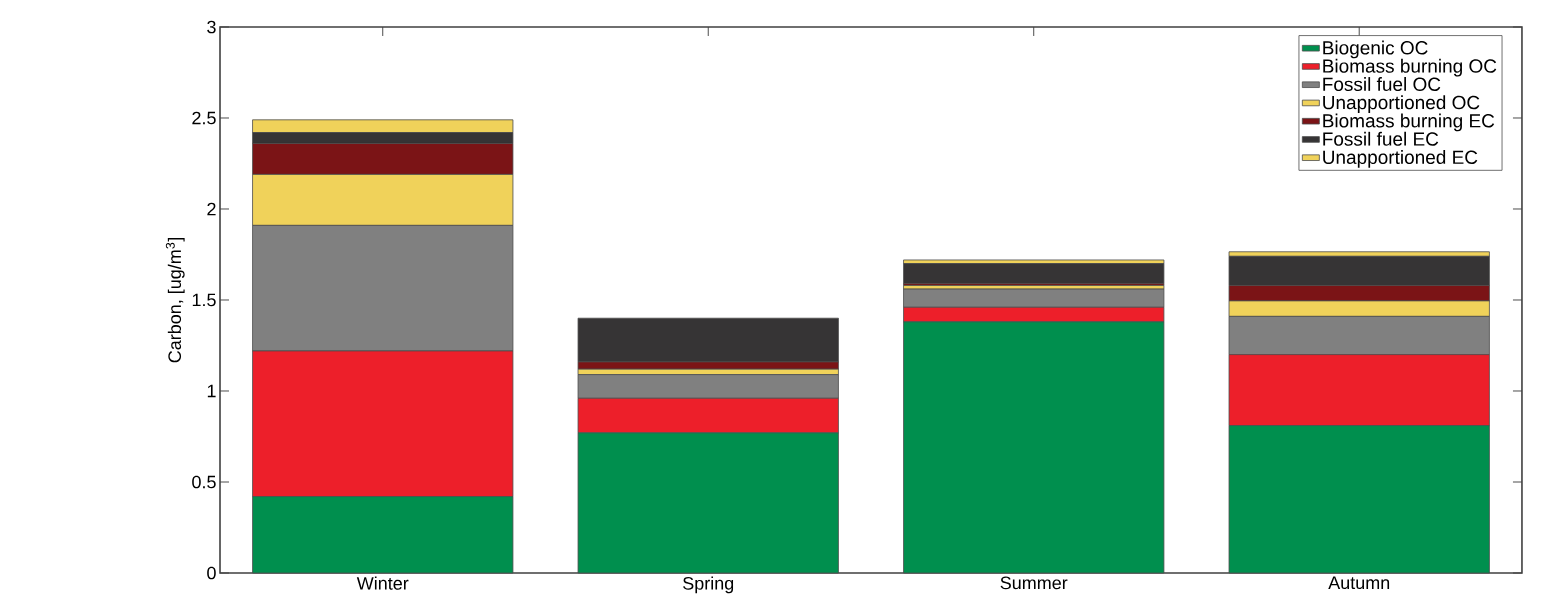 The width and height of the screenshot is (1561, 605). I want to click on y-tick-label: 1, so click(211, 391).